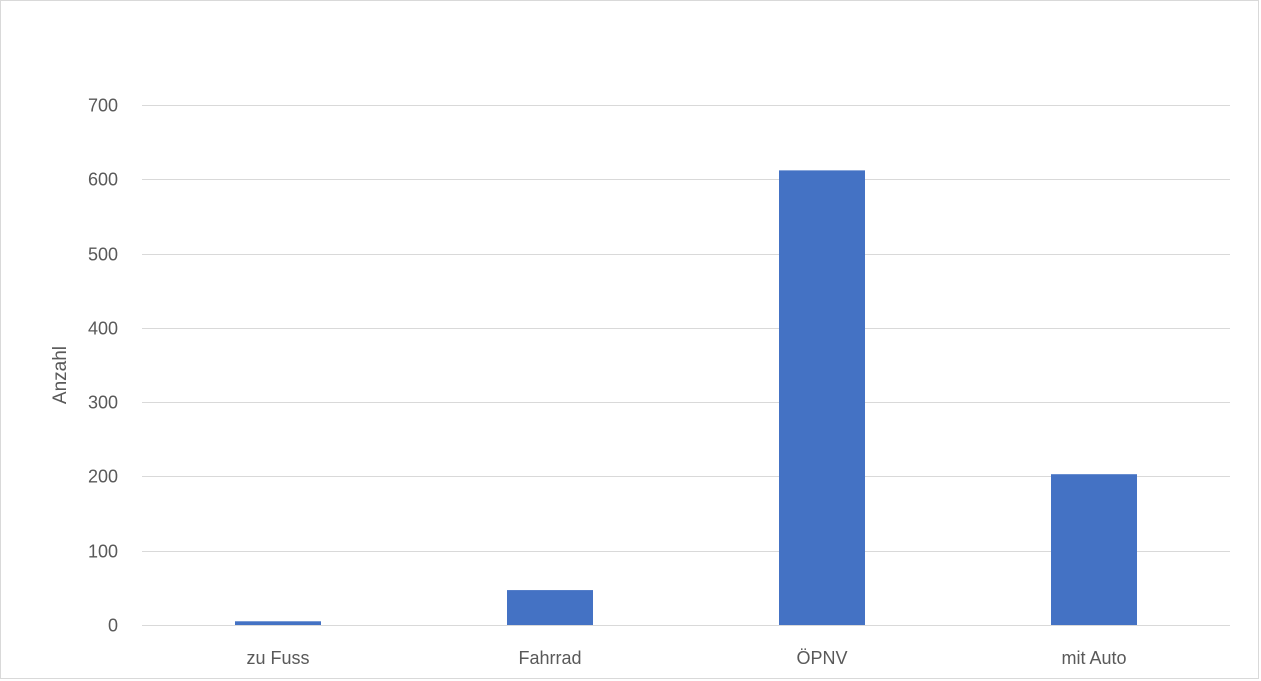 This screenshot has width=1261, height=681. I want to click on y-tick-label: 200, so click(103, 477).